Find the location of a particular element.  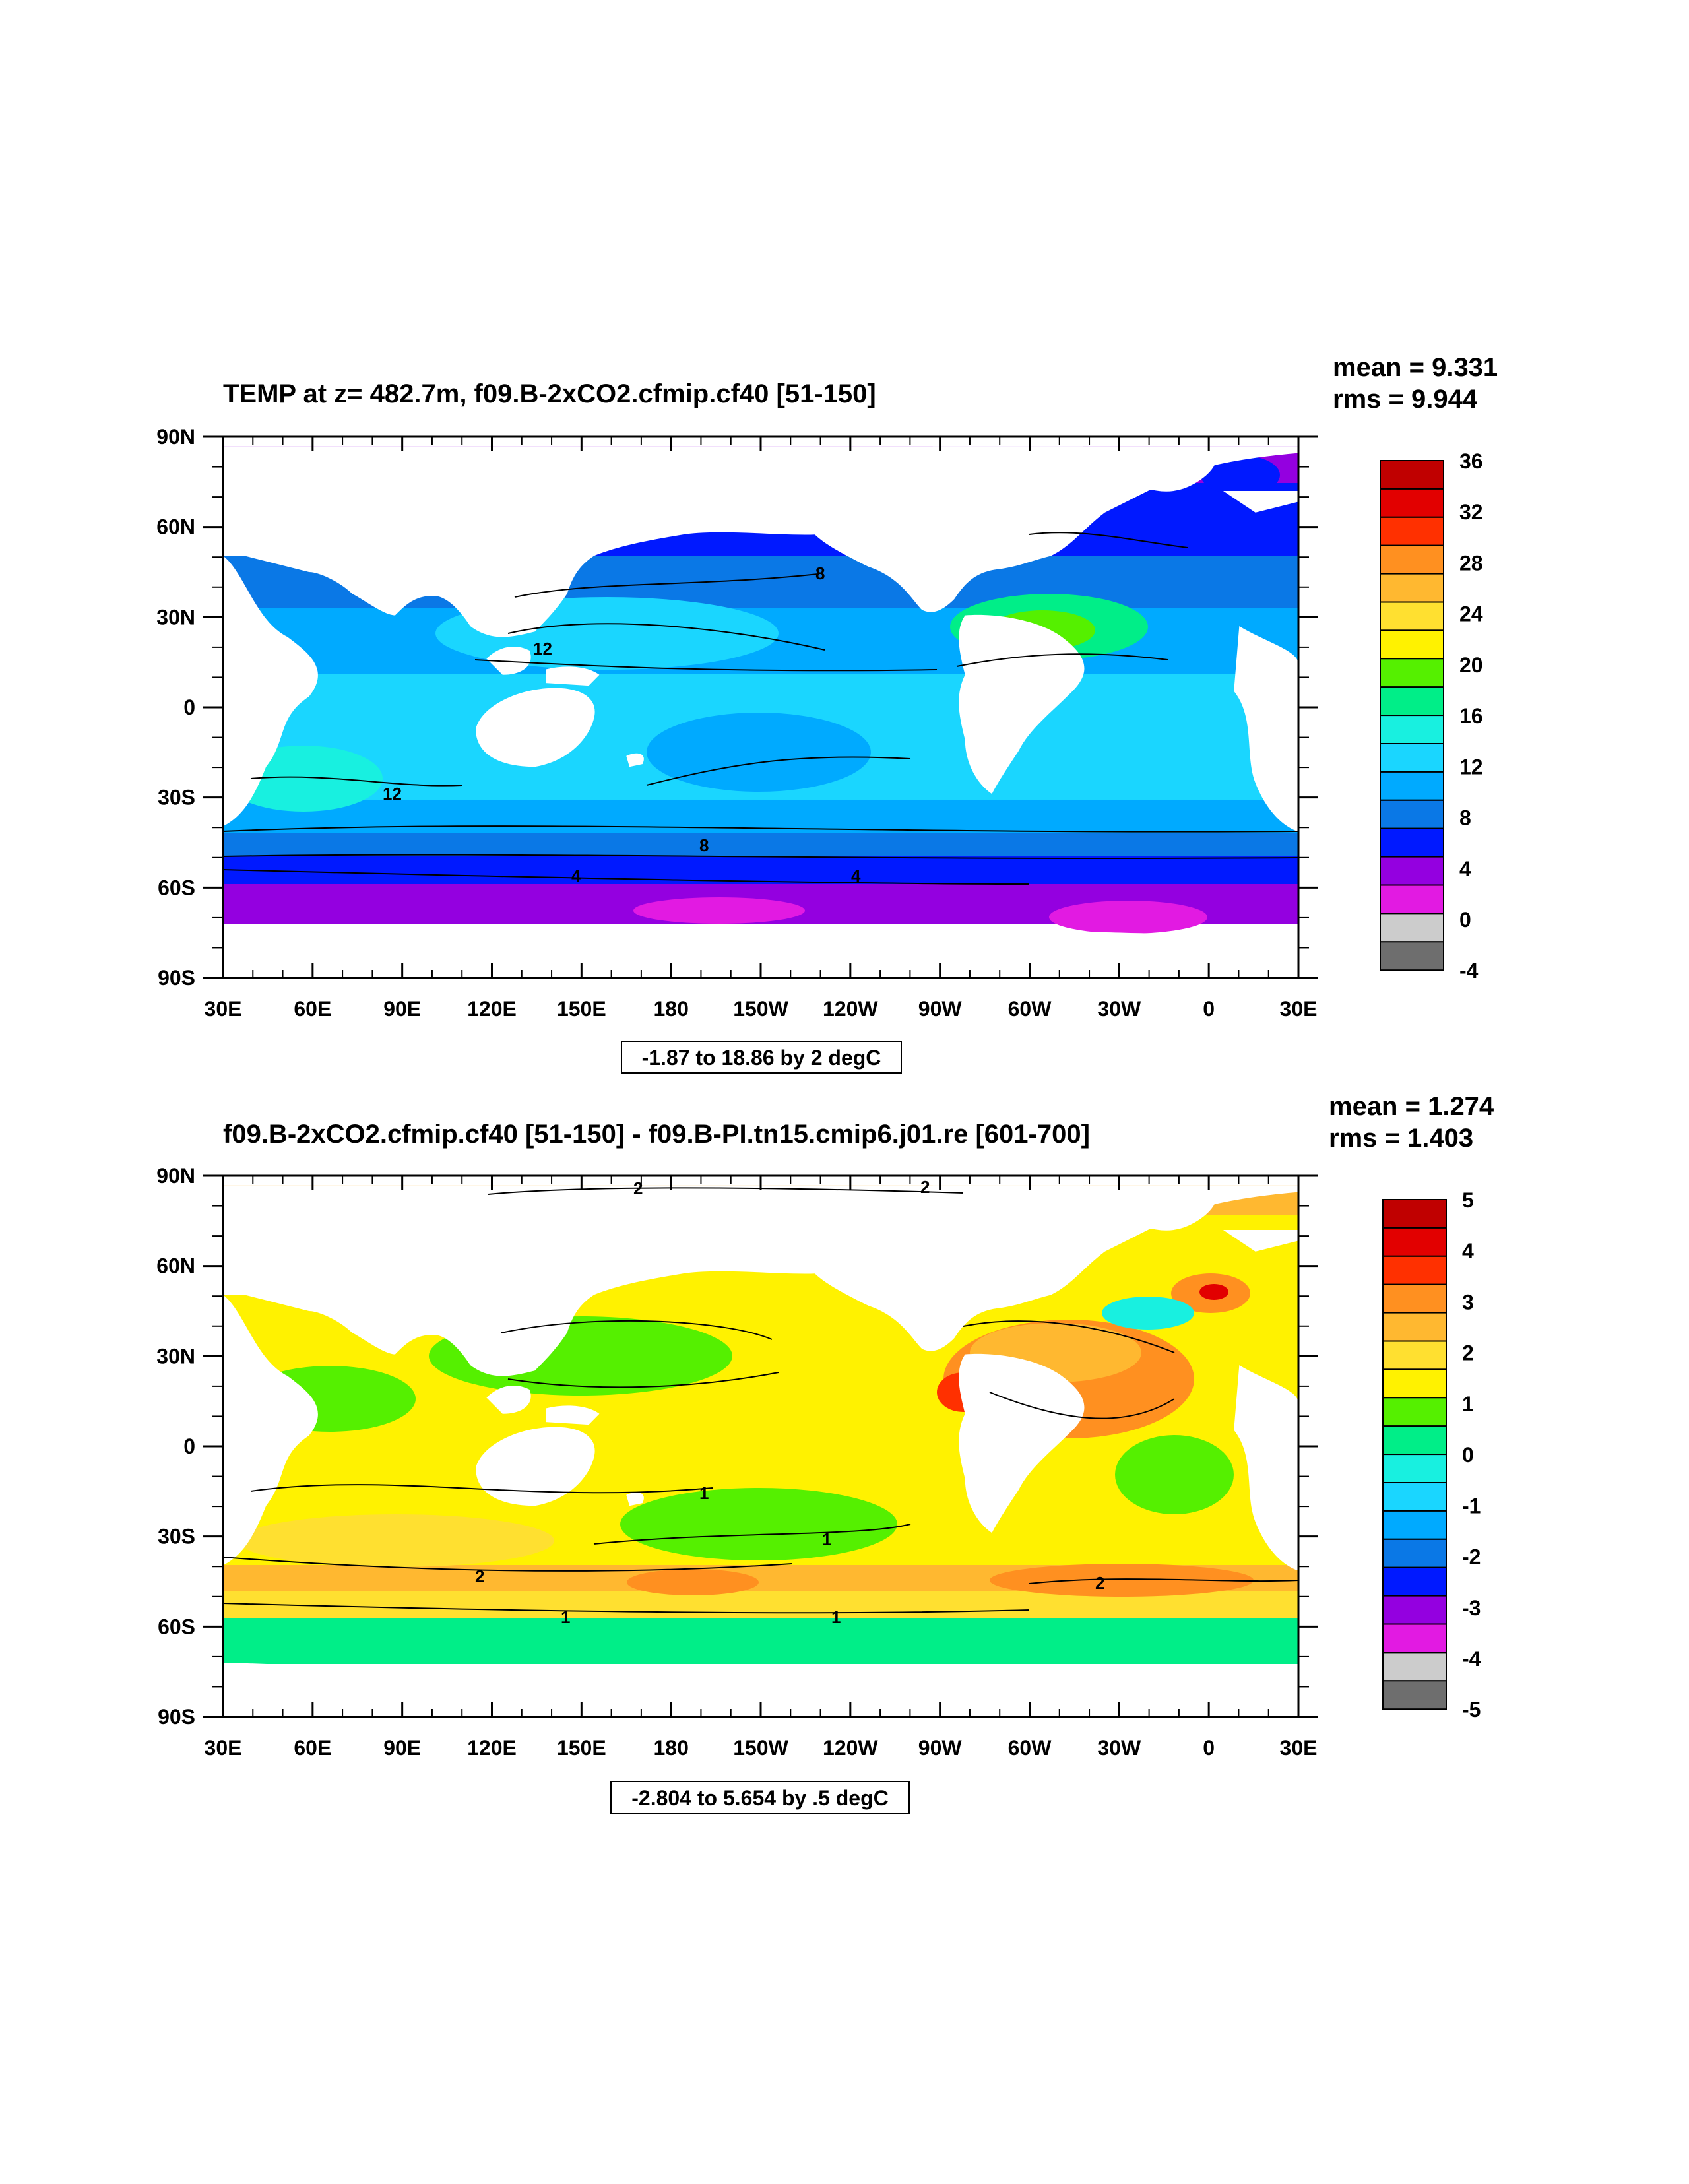

colorbar-label: 4 is located at coordinates (1465, 869).